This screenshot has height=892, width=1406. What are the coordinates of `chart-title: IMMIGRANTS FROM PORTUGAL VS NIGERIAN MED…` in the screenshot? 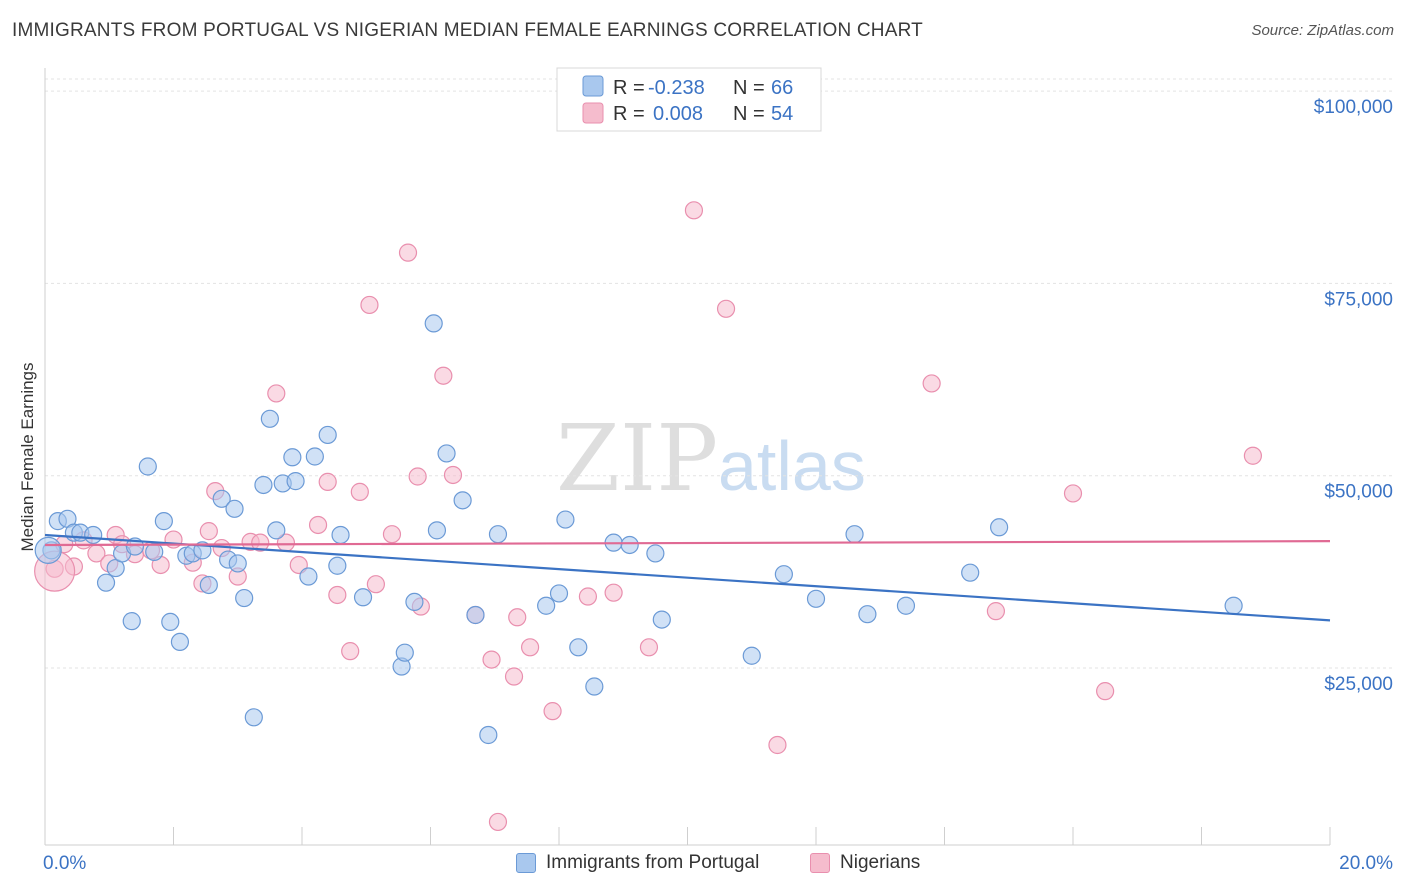 It's located at (467, 30).